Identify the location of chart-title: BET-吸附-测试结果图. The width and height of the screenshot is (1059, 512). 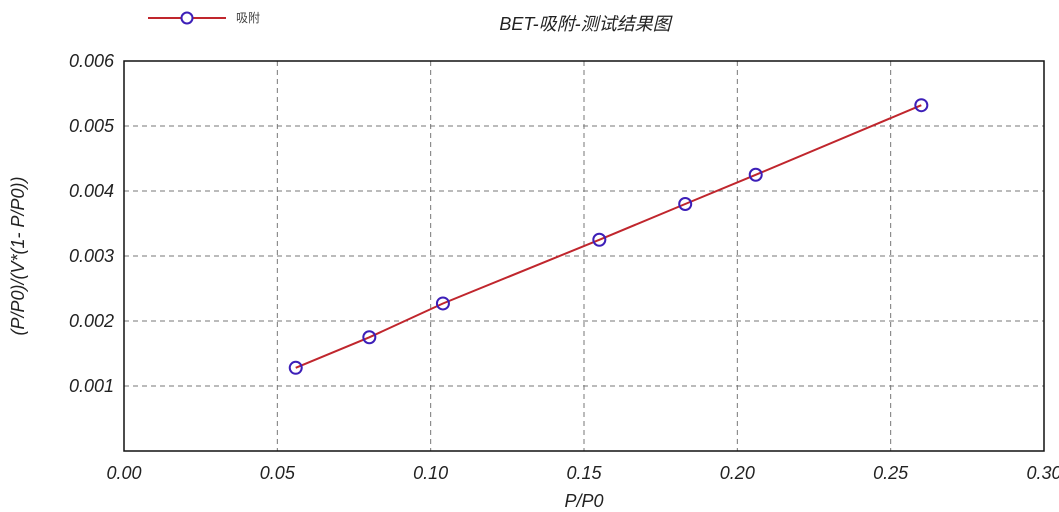
(586, 24).